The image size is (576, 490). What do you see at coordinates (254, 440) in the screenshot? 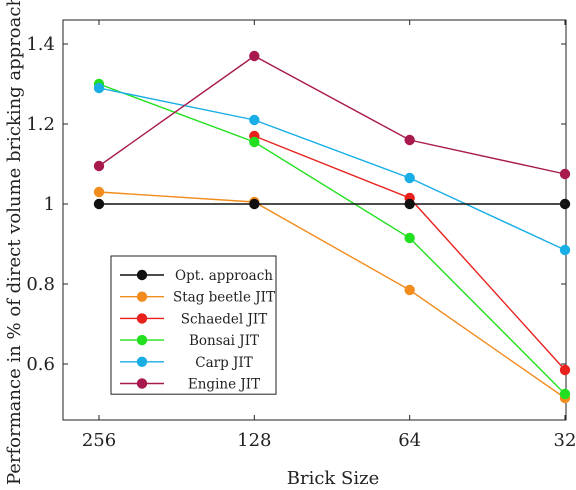
I see `x-tick-label: 128` at bounding box center [254, 440].